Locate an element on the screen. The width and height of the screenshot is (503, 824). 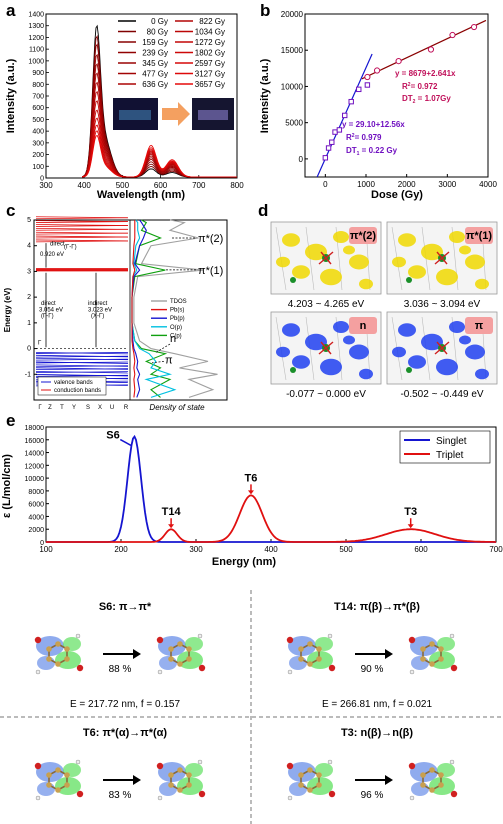
fit-low-dt-symbol: DT is located at coordinates (351, 150).